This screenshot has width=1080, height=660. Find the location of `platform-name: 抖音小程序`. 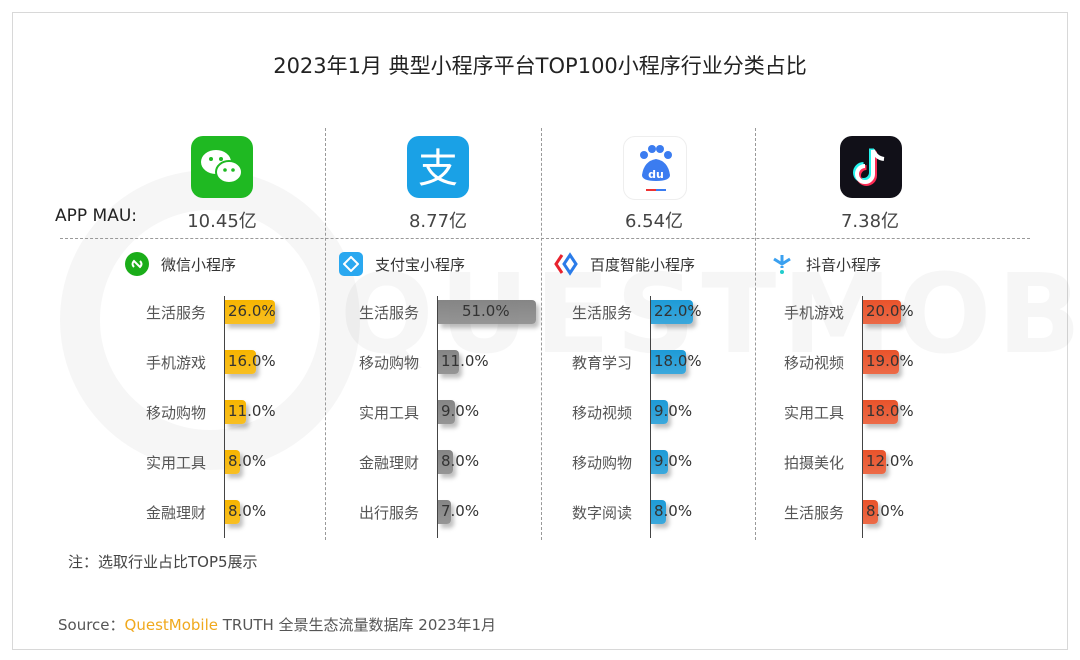

platform-name: 抖音小程序 is located at coordinates (844, 264).